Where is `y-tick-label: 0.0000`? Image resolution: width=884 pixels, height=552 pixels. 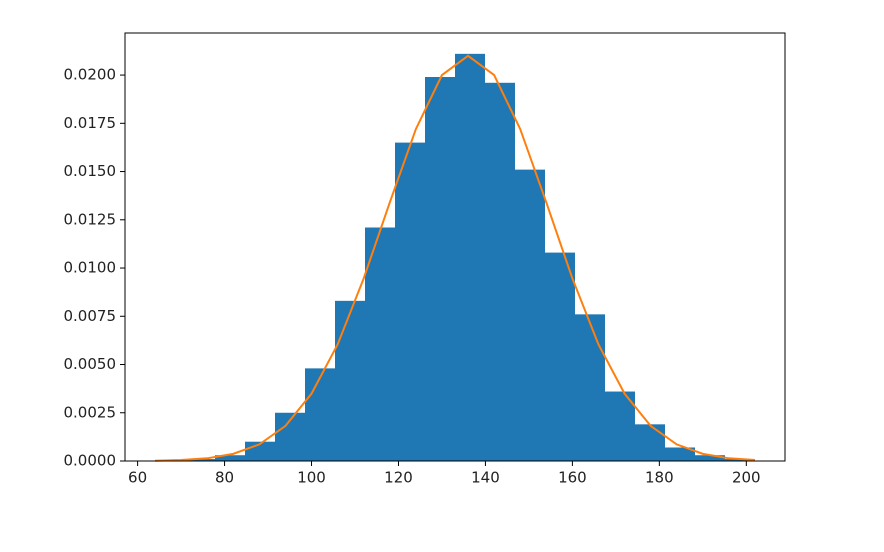 y-tick-label: 0.0000 is located at coordinates (90, 461).